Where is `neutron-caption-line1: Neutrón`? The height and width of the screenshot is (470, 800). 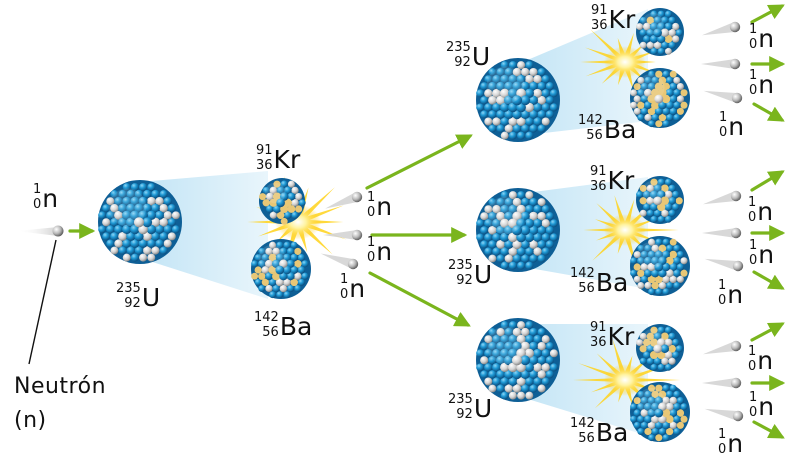 neutron-caption-line1: Neutrón is located at coordinates (60, 386).